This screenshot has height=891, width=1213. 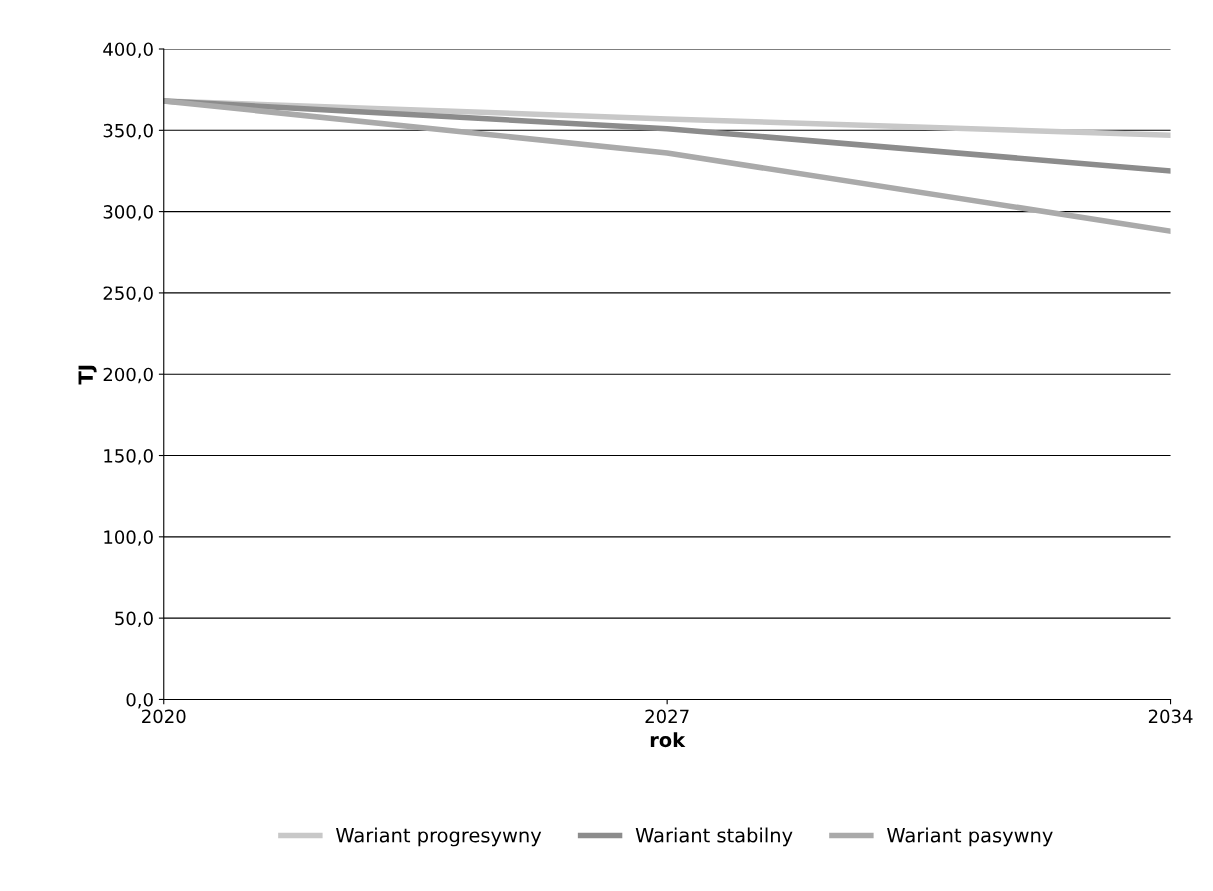 I want to click on y-tick-label: 400,0, so click(x=128, y=50).